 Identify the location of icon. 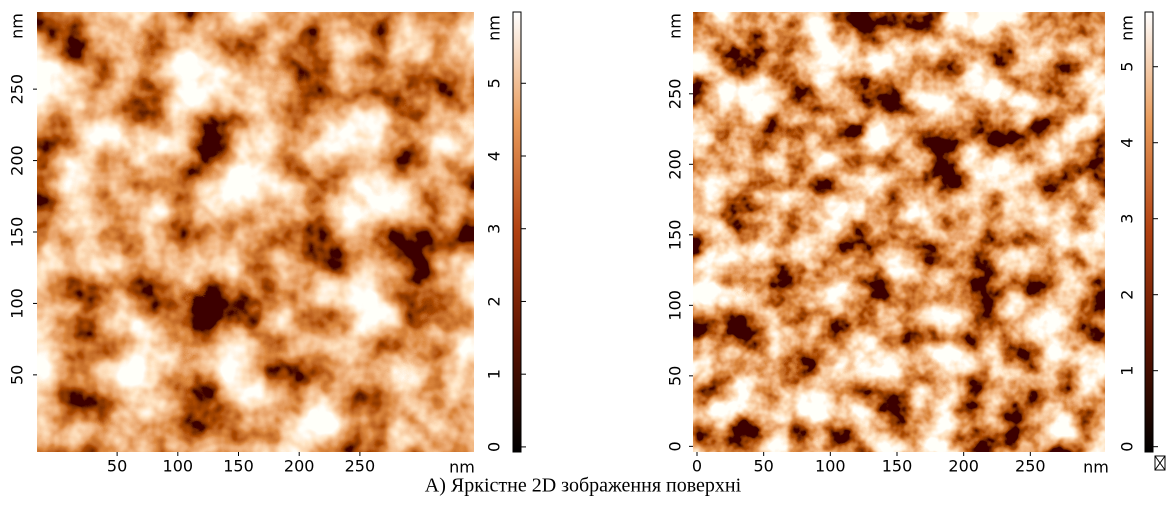
(1160, 463).